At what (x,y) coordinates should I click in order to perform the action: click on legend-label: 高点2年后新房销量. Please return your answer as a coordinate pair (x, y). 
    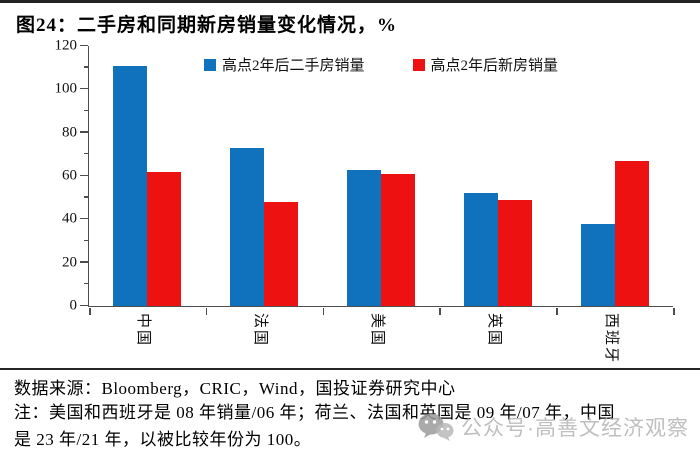
    Looking at the image, I should click on (494, 66).